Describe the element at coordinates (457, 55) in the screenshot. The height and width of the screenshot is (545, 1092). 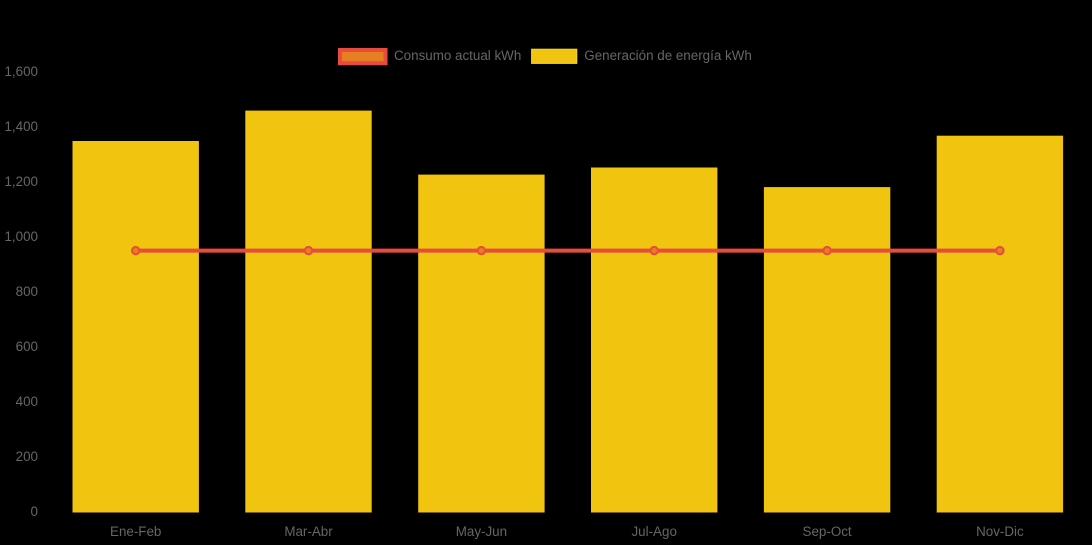
I see `svg-text: Consumo actual kWh` at that location.